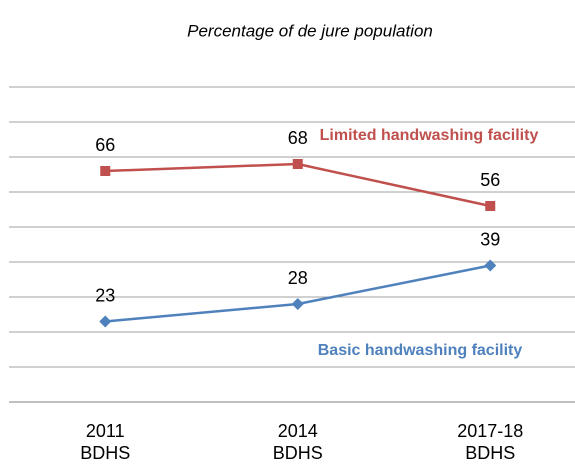 This screenshot has height=466, width=575. I want to click on series-line, so click(298, 185).